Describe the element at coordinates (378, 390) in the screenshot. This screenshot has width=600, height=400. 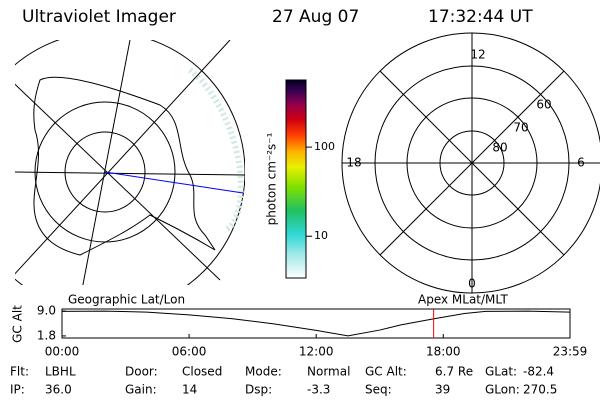
I see `field-label: Seq:` at that location.